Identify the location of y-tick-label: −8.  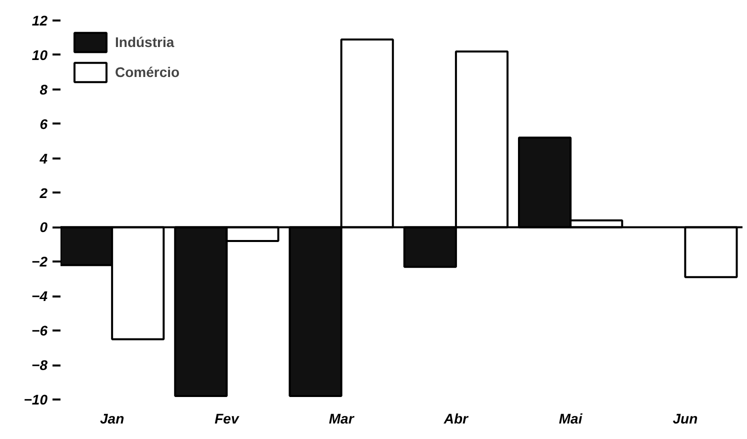
(40, 365).